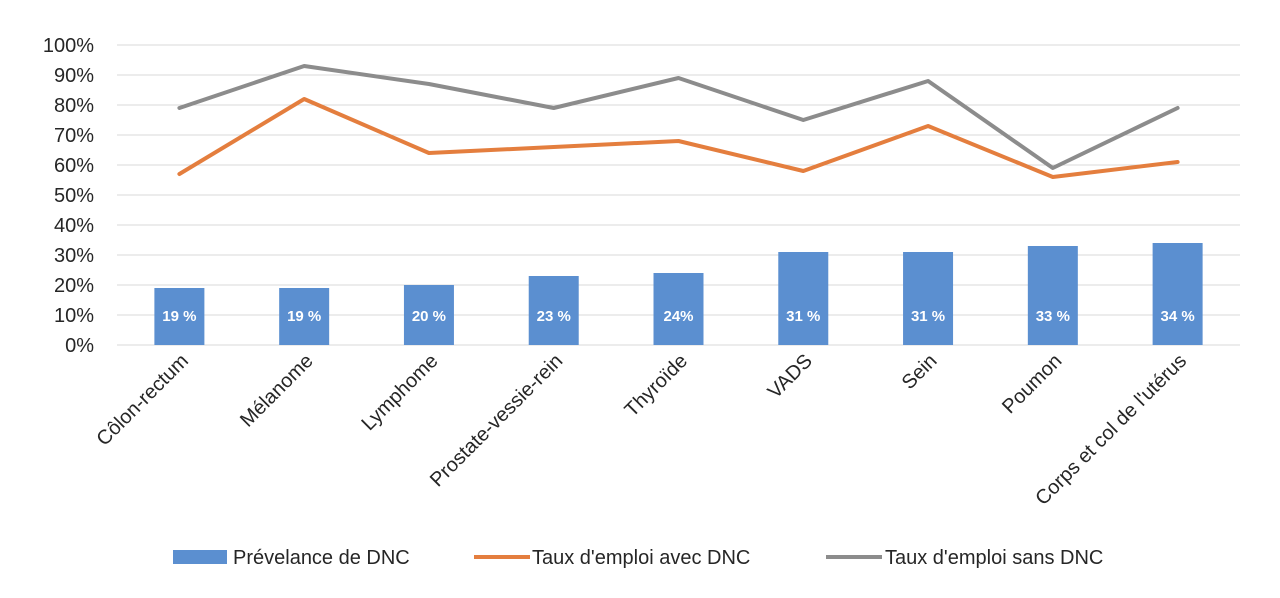 This screenshot has height=598, width=1280. What do you see at coordinates (656, 385) in the screenshot?
I see `x-tick-label: Thyroïde` at bounding box center [656, 385].